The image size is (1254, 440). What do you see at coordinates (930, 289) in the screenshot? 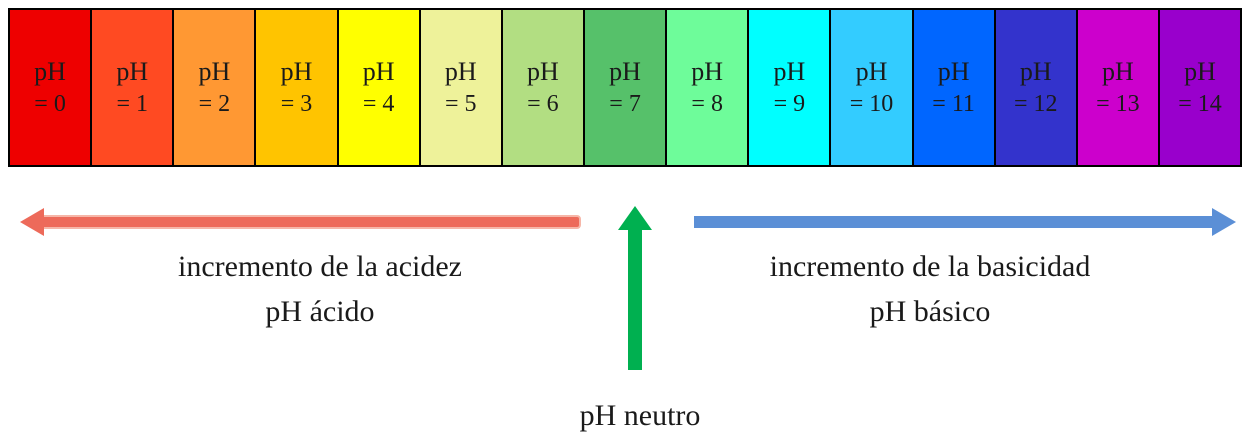
I see `base-caption: incremento de la basicidad pH básico` at bounding box center [930, 289].